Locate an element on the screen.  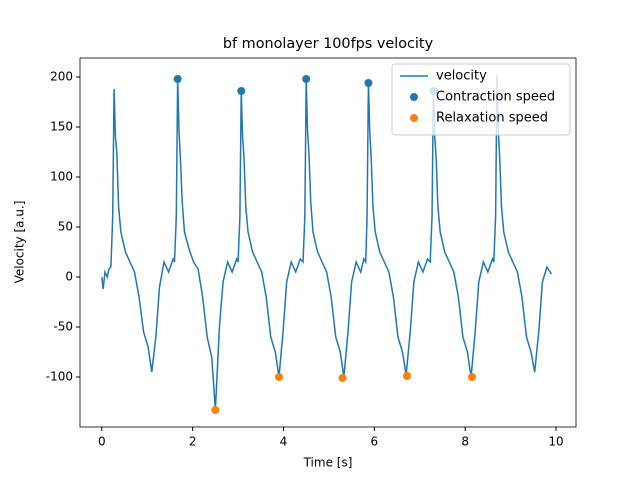
y-axis-label: Velocity [a.u.] is located at coordinates (20, 242).